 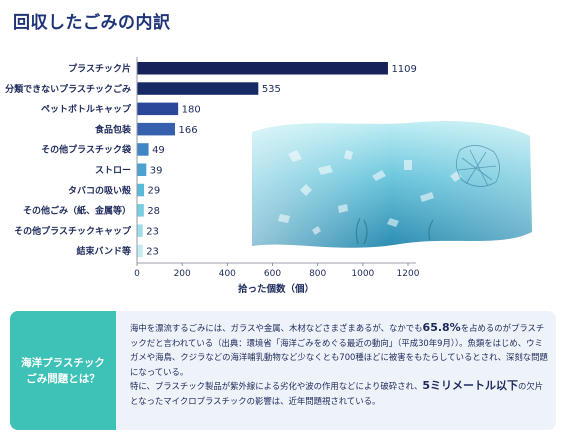 I want to click on category-label: 結束バンド等, so click(x=104, y=251).